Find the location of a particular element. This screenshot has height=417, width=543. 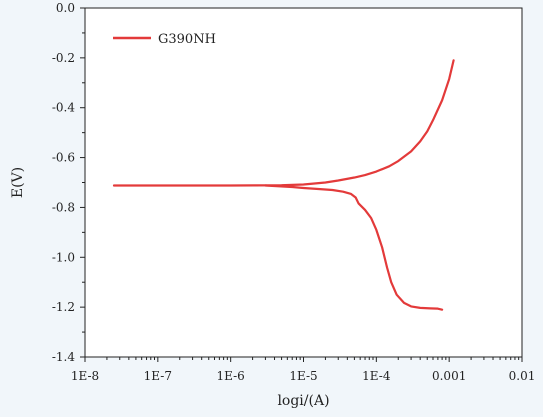

y-tick-label: -0.4 is located at coordinates (64, 108).